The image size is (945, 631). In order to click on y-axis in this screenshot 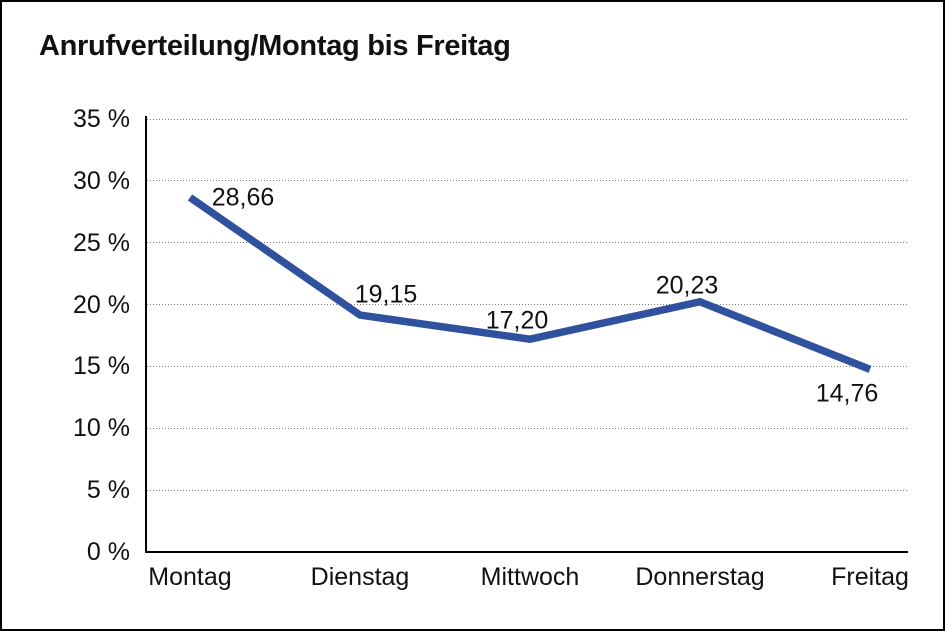, I will do `click(146, 334)`.